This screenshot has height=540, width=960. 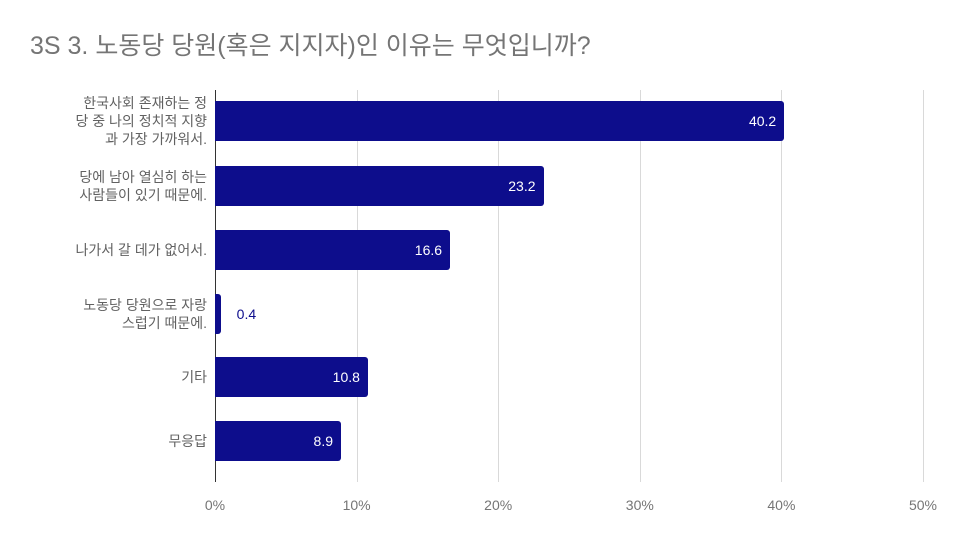 I want to click on x-tick-label: 20%, so click(x=498, y=505).